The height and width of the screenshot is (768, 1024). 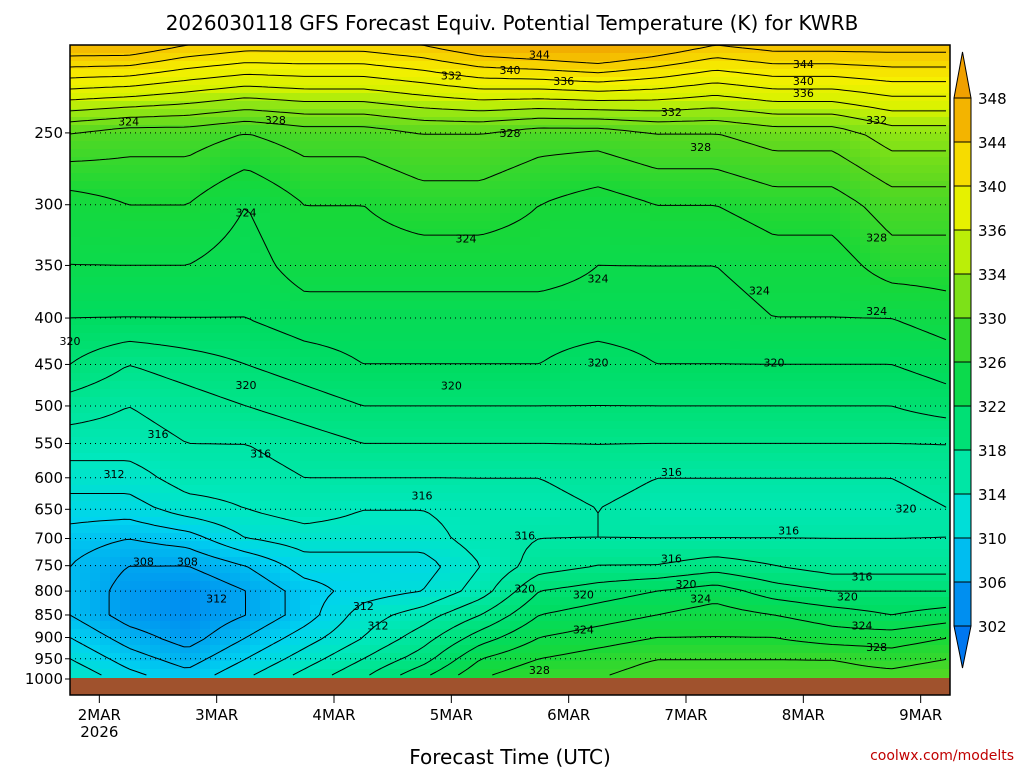 What do you see at coordinates (451, 715) in the screenshot?
I see `x-tick-label: 5MAR` at bounding box center [451, 715].